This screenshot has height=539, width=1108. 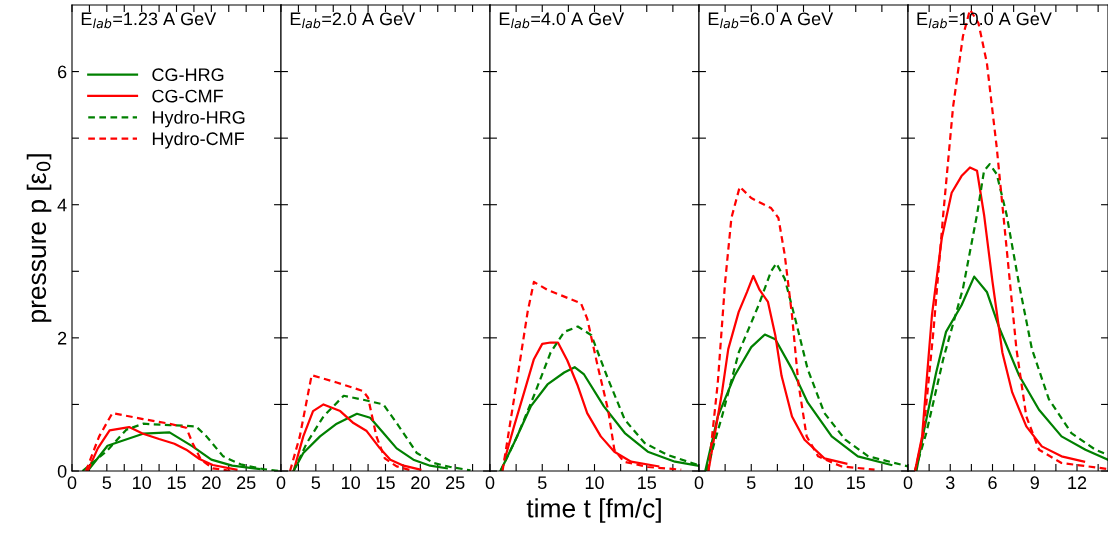 What do you see at coordinates (62, 338) in the screenshot?
I see `y-tick-label: 2` at bounding box center [62, 338].